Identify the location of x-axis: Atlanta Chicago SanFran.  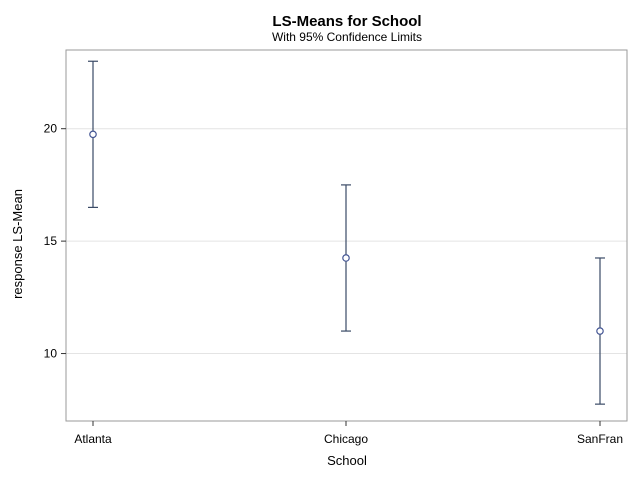
(348, 433).